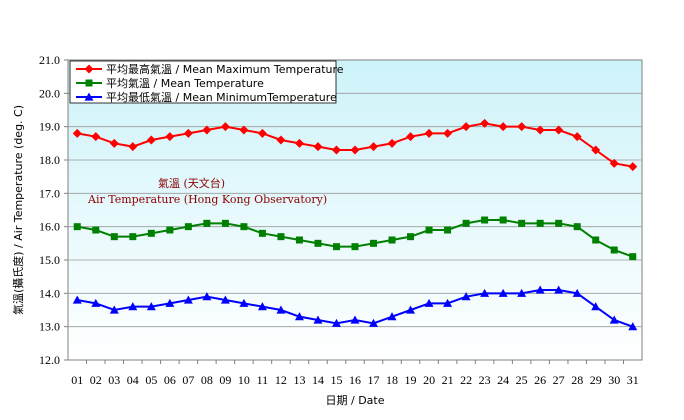  I want to click on y-tick-label: 19.0, so click(49, 127).